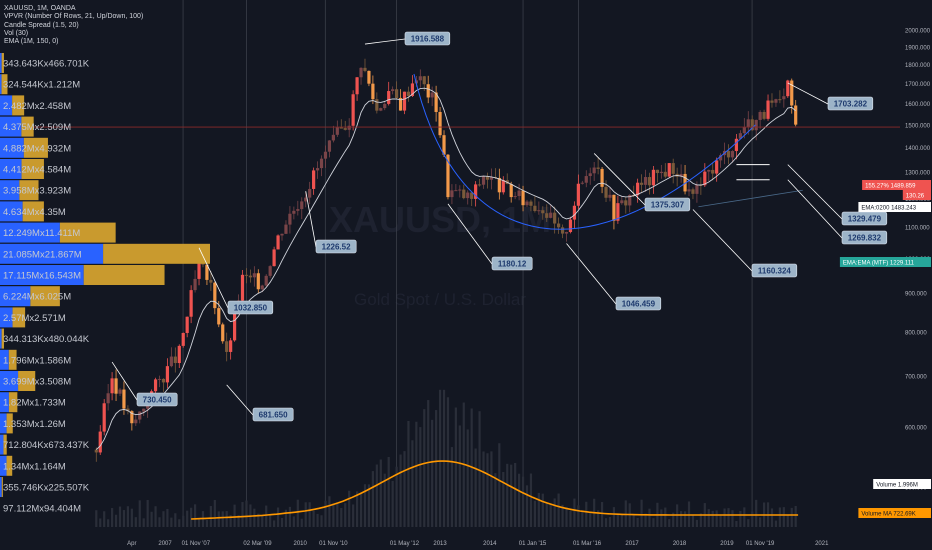  I want to click on price-tag-label: EMA:0200 1483.243, so click(888, 209).